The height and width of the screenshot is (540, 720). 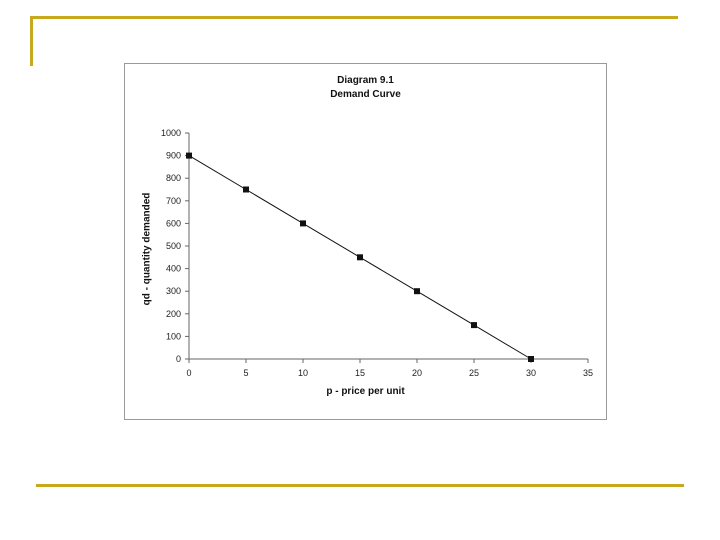 I want to click on y-tick-label: 900, so click(x=173, y=156).